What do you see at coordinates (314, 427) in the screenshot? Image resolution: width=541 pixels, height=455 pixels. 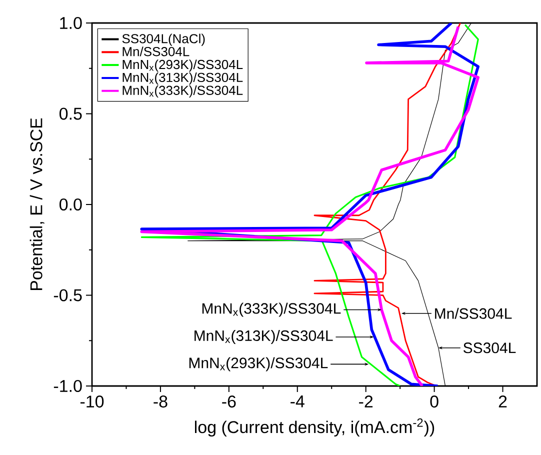 I see `x-axis-title: log (Current density, i(mA.cm$^{-2}$))` at bounding box center [314, 427].